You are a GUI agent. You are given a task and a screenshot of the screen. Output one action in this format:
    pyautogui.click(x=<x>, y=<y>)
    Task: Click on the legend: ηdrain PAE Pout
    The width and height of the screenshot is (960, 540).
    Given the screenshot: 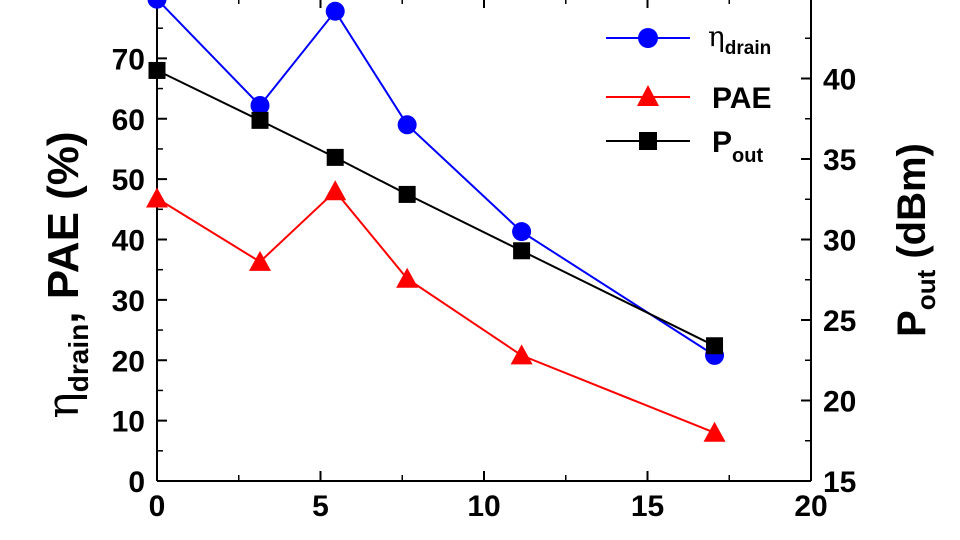 What is the action you would take?
    pyautogui.click(x=688, y=93)
    